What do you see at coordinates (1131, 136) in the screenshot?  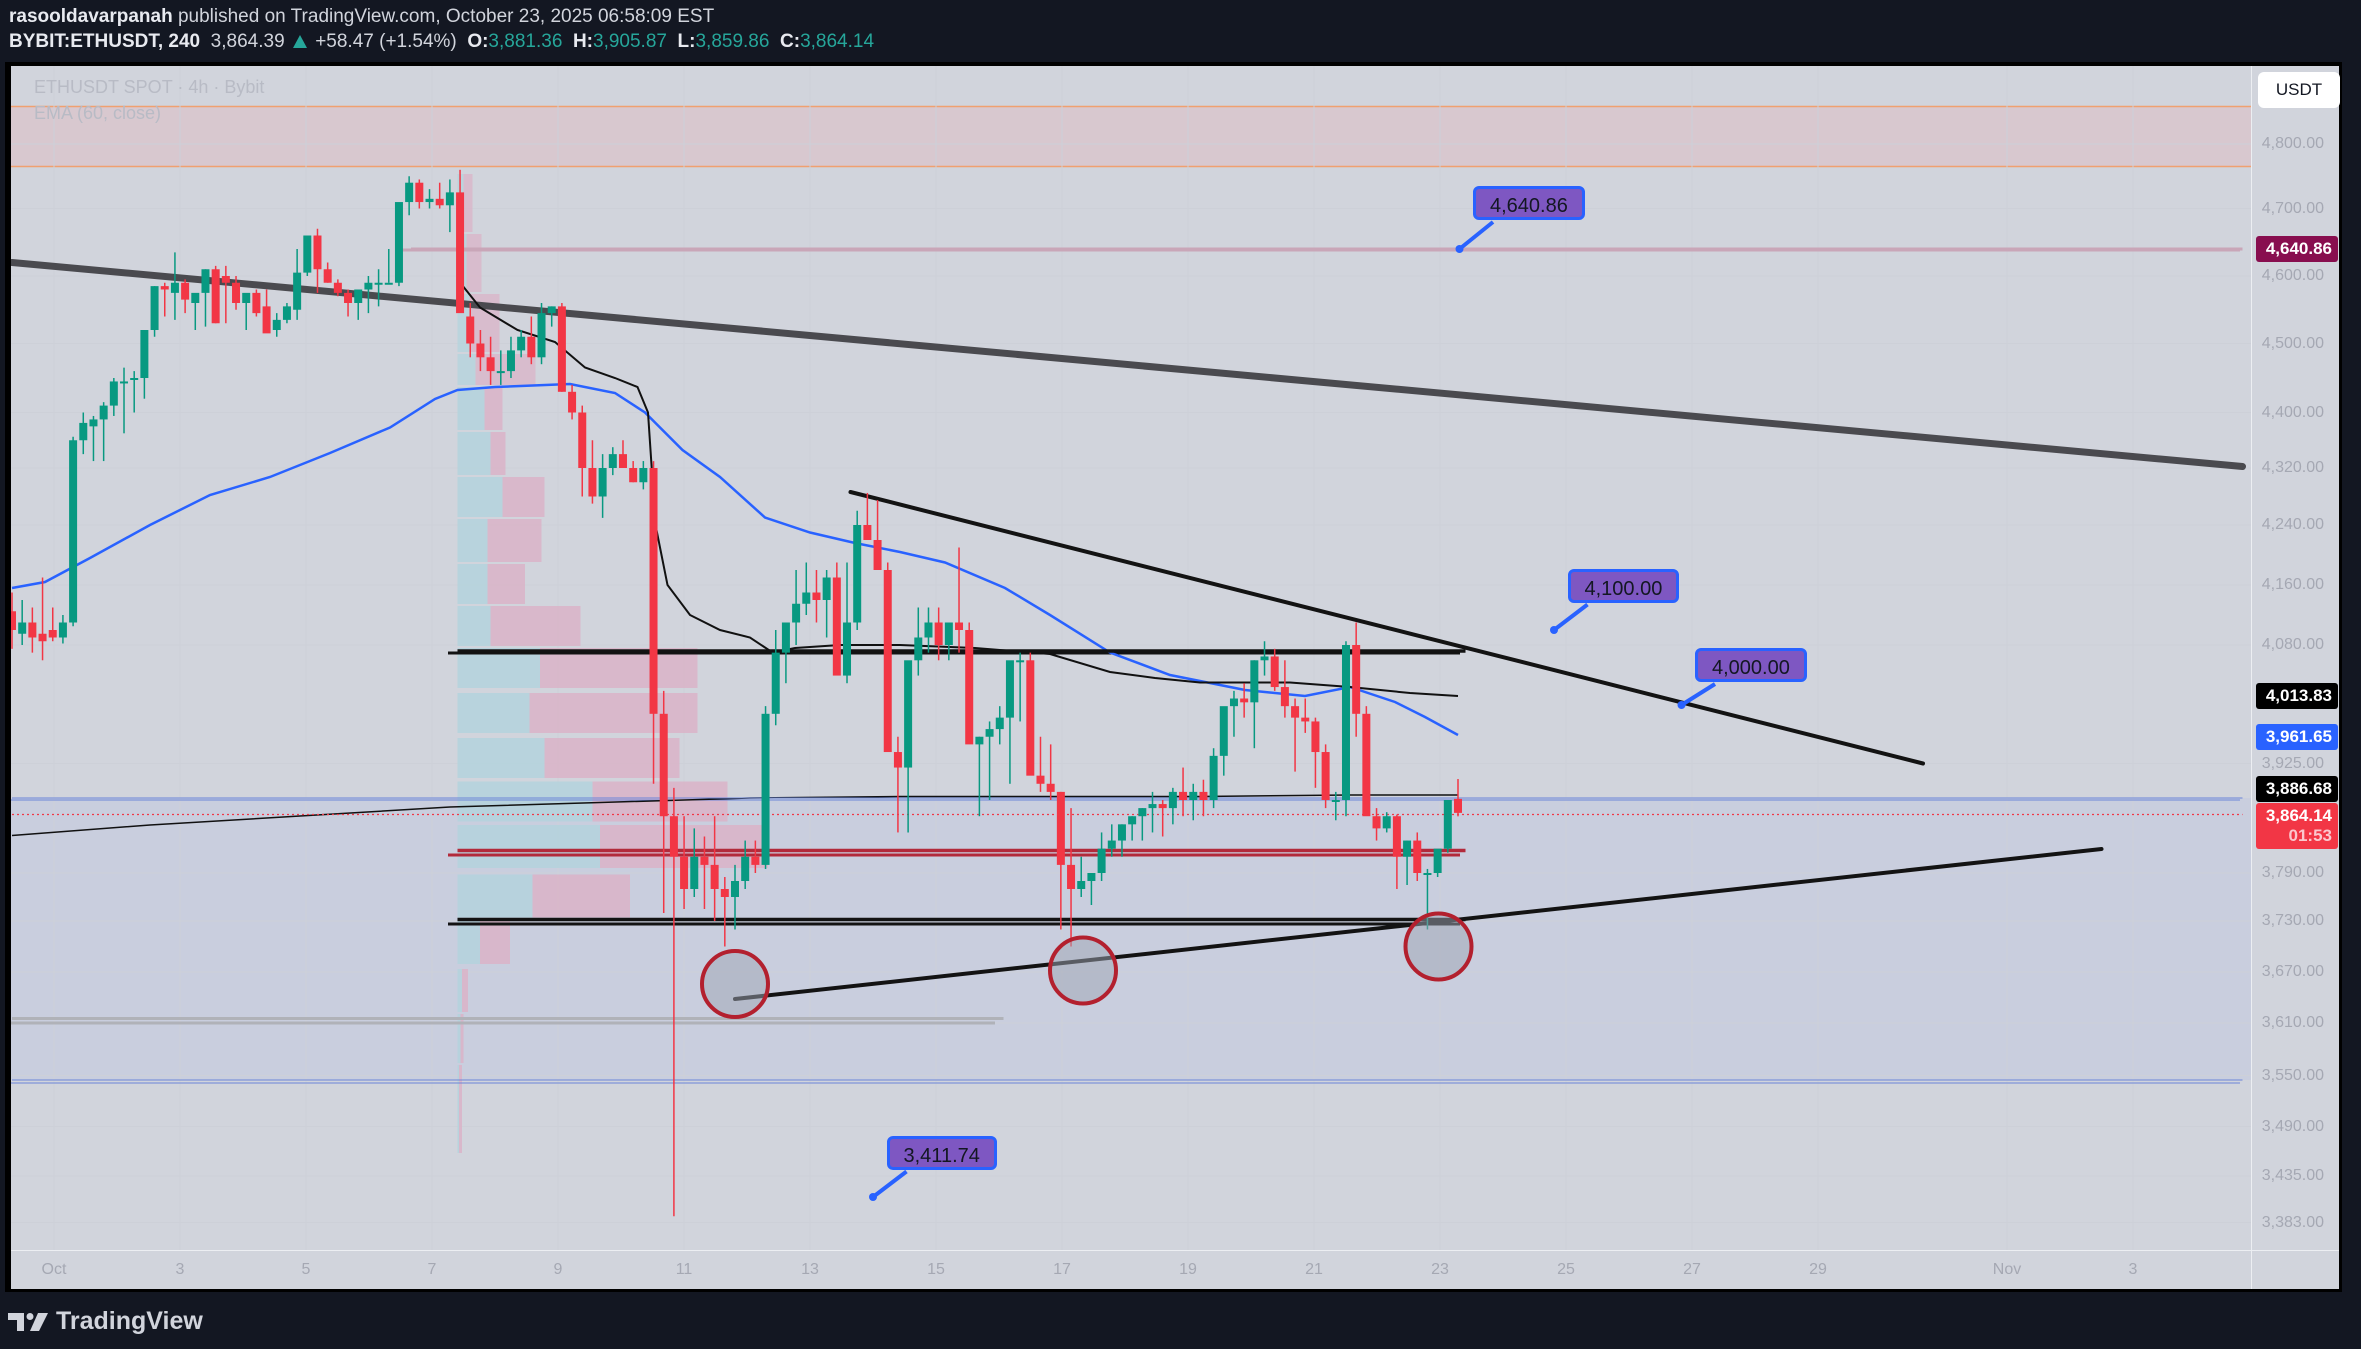 I see `resistance-zone` at bounding box center [1131, 136].